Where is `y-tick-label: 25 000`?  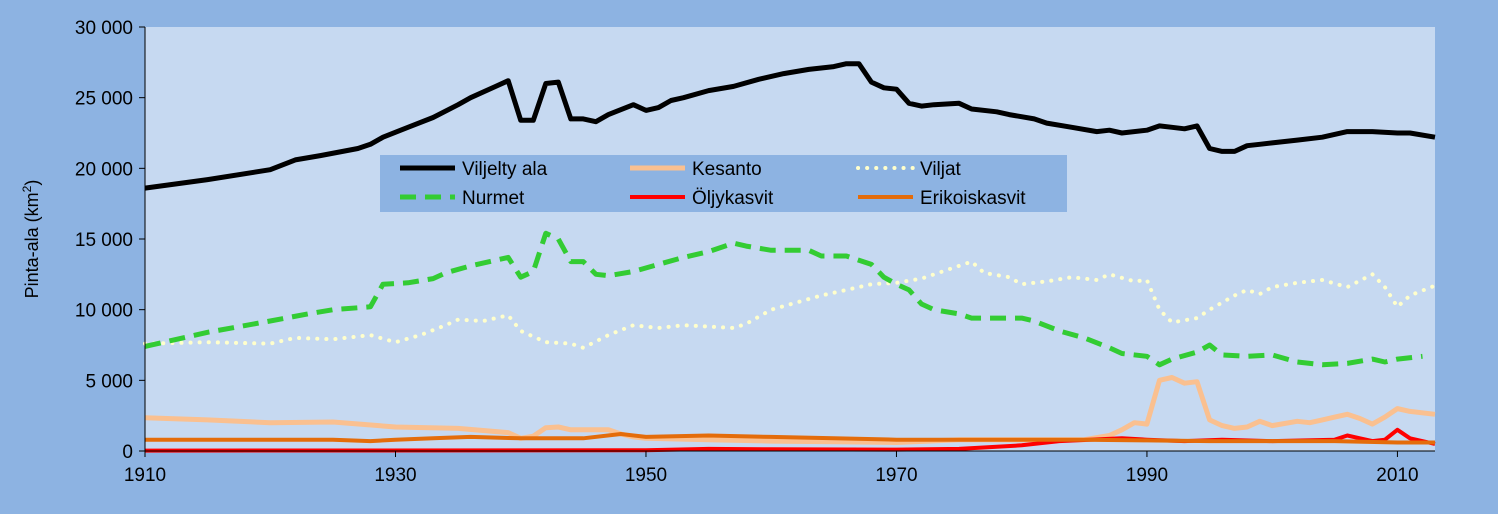 y-tick-label: 25 000 is located at coordinates (104, 99).